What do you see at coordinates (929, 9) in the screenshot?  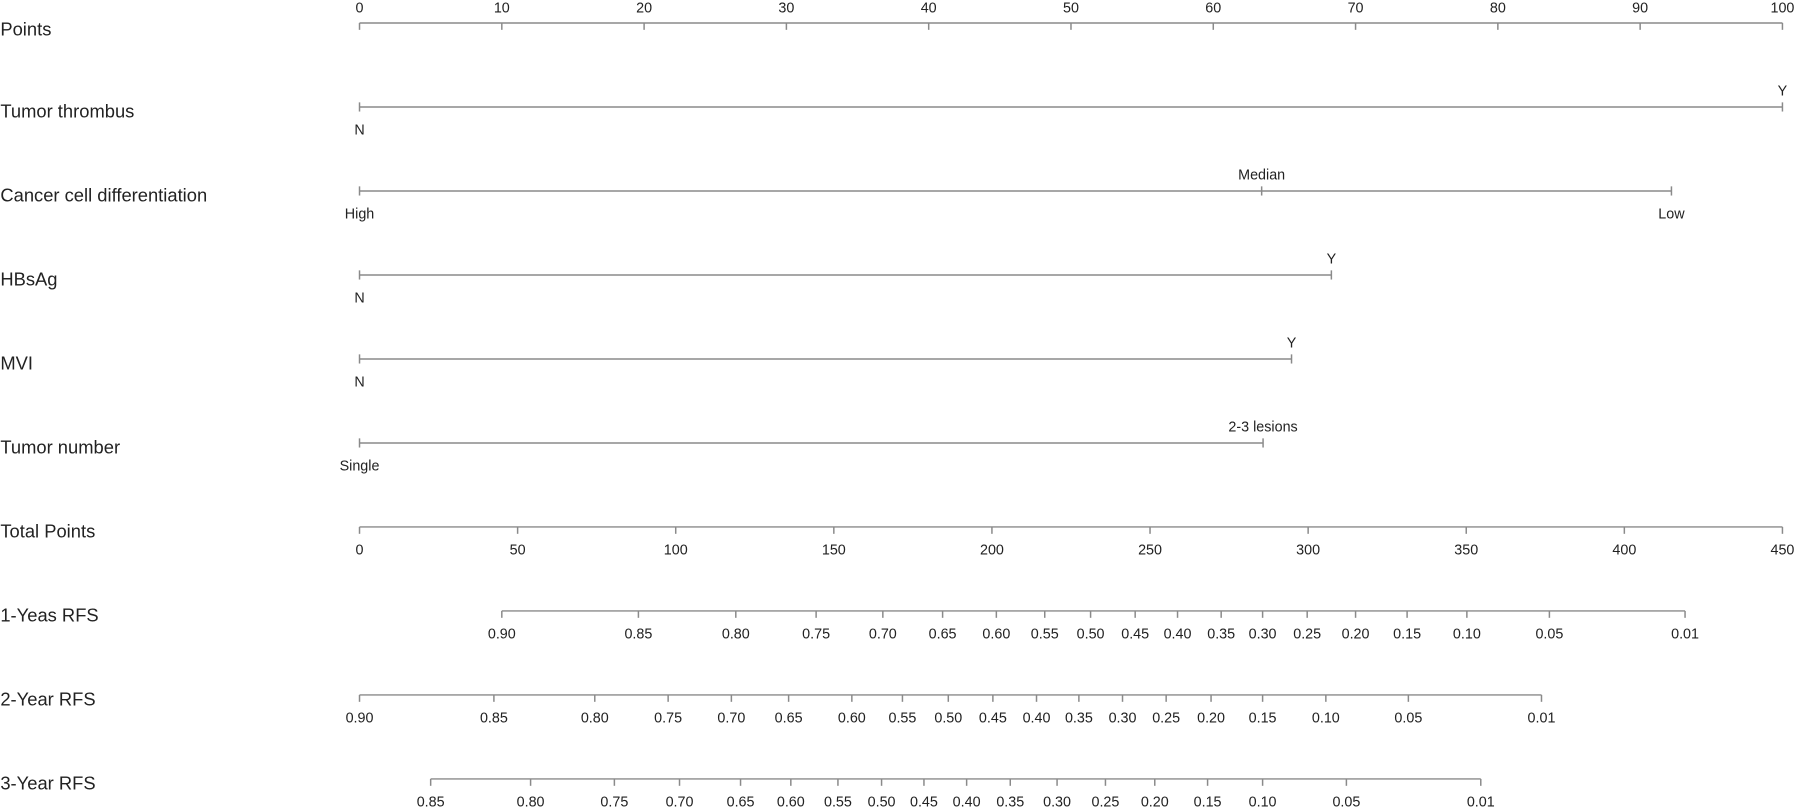 I see `tick-label: 40` at bounding box center [929, 9].